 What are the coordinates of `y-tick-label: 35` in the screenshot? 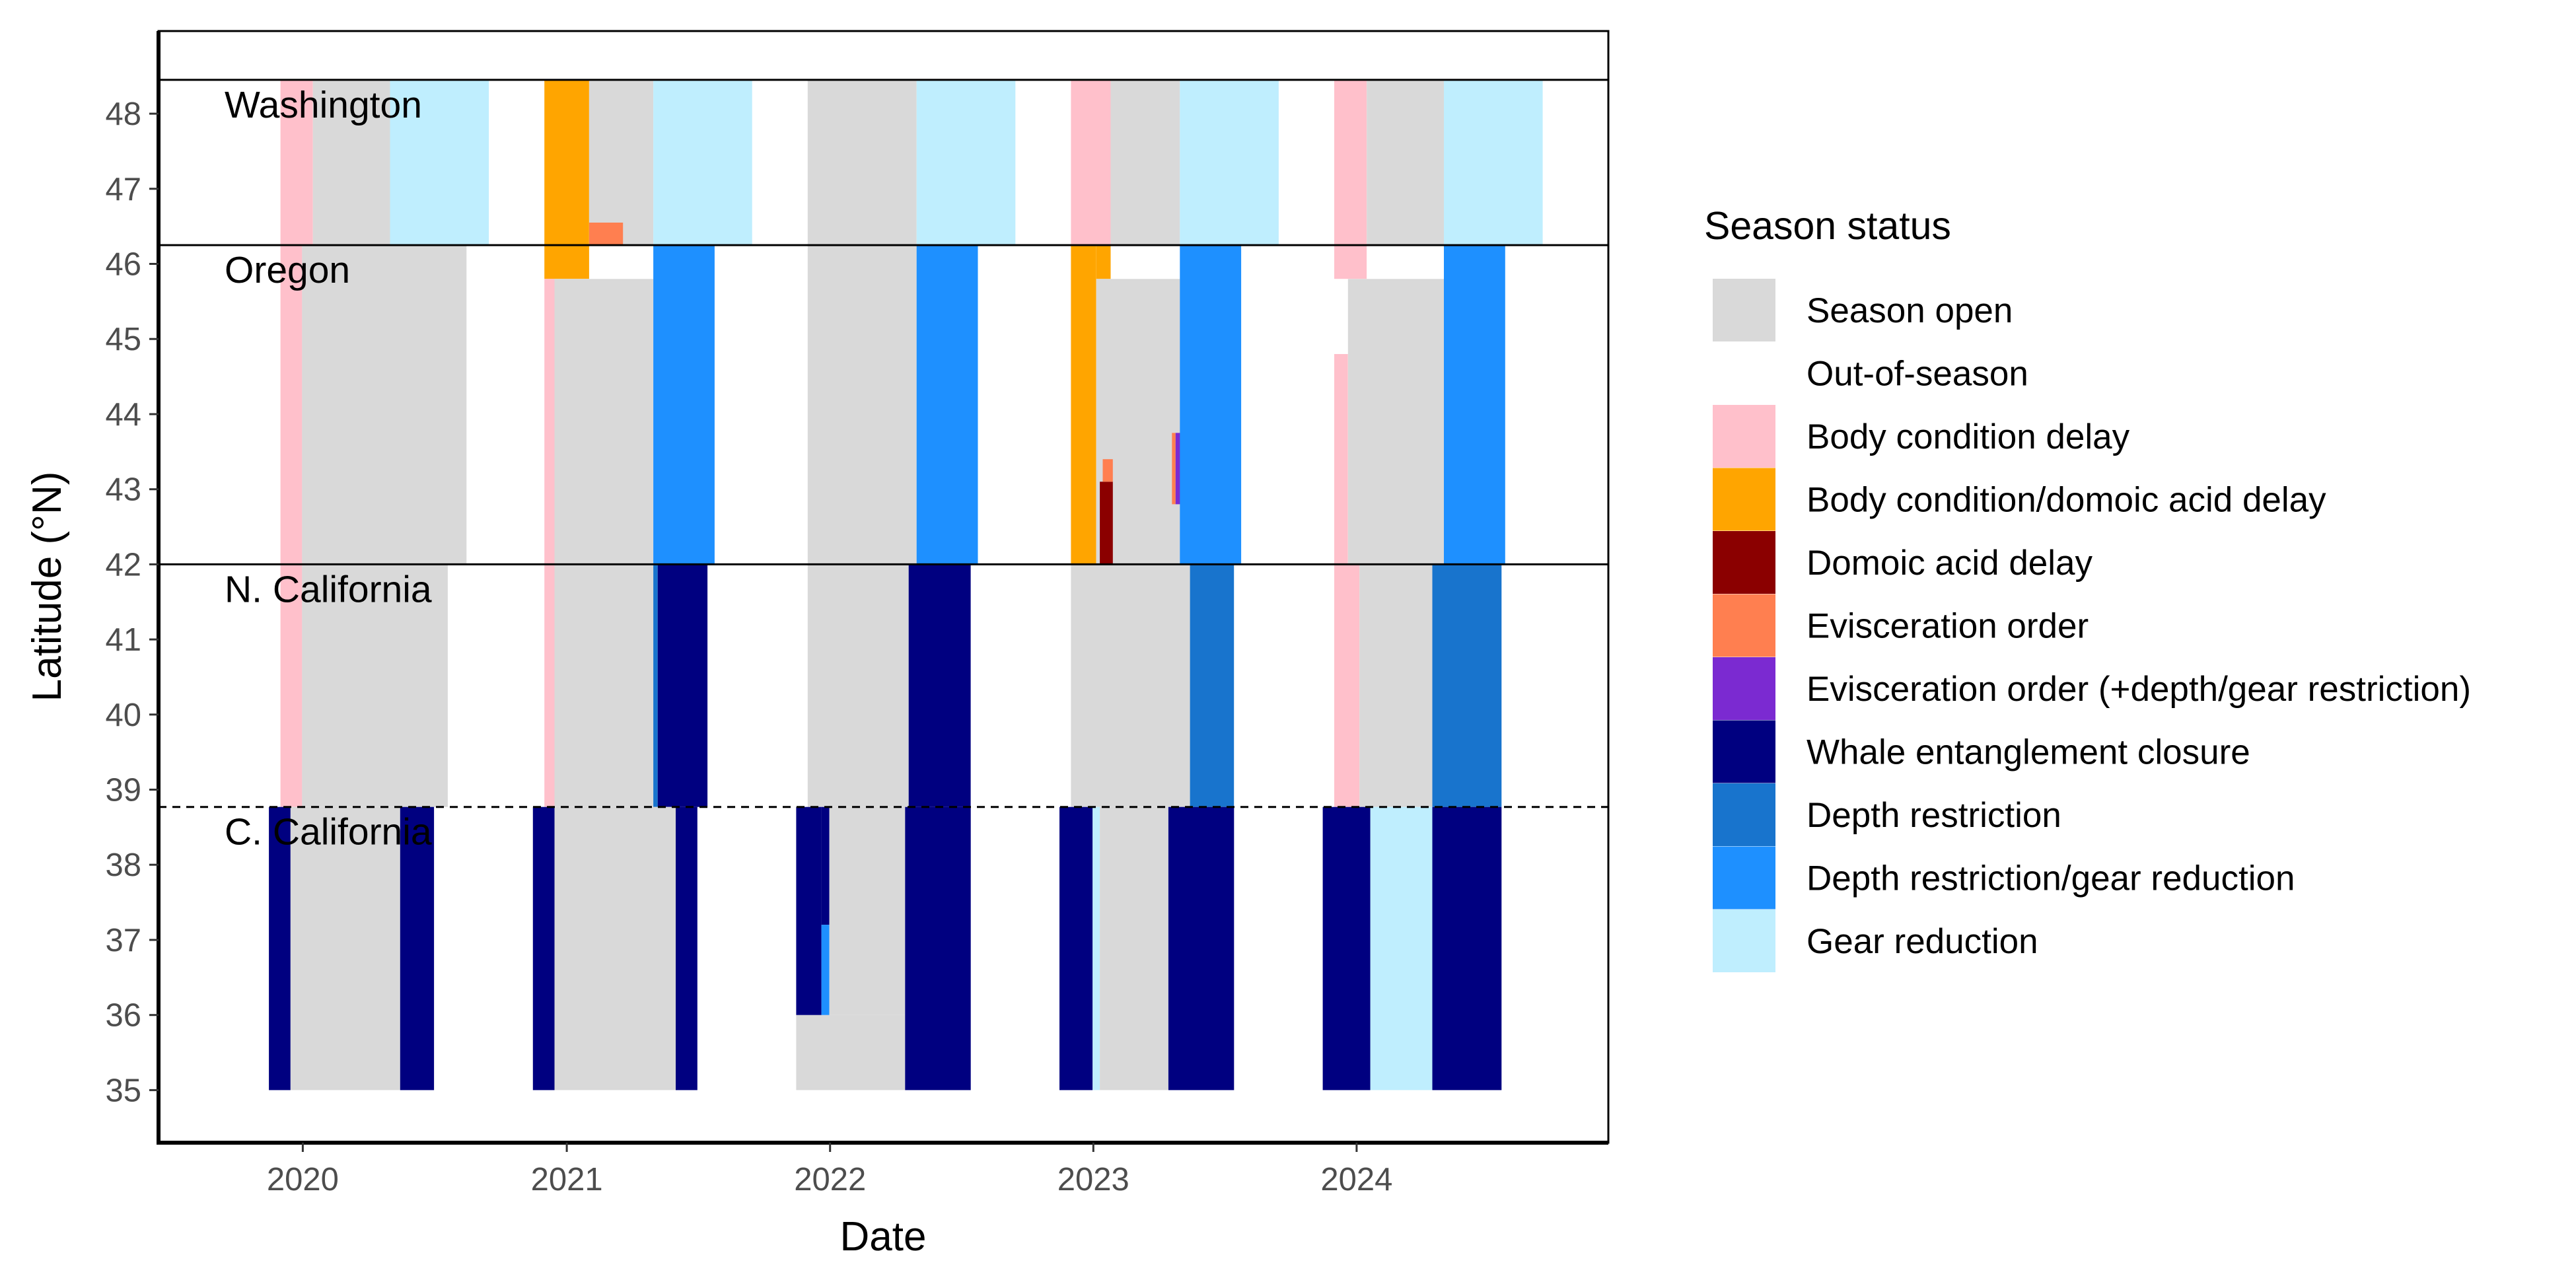 It's located at (123, 1090).